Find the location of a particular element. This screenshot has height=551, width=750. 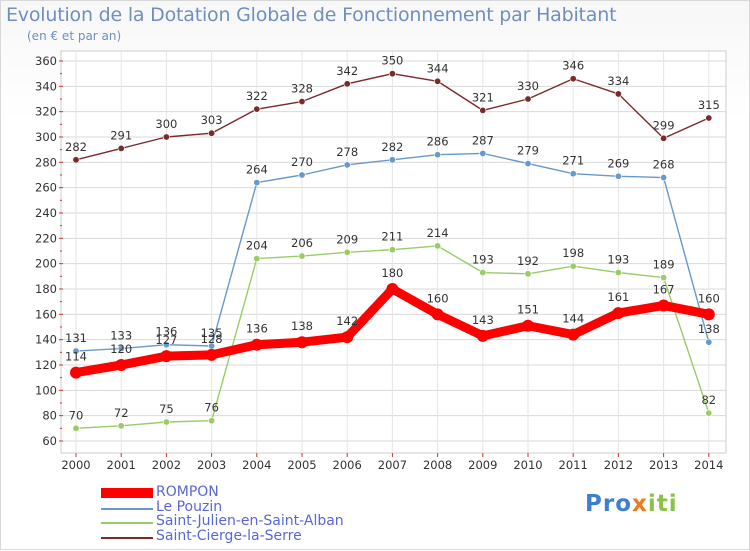

x-tick-label-2007: 2007 is located at coordinates (392, 465).